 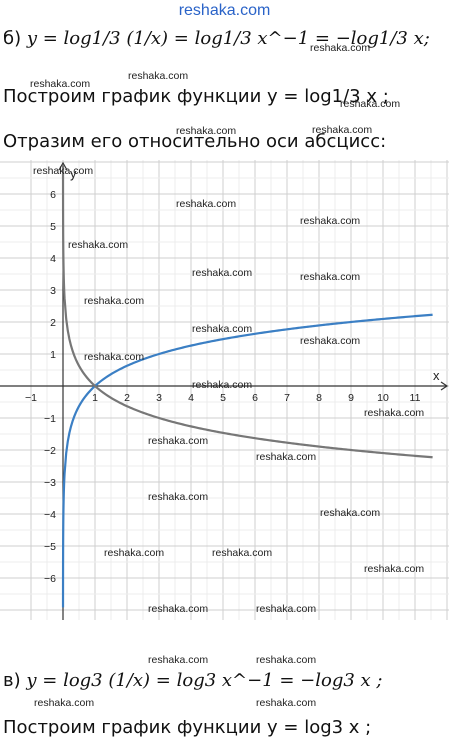 What do you see at coordinates (287, 398) in the screenshot?
I see `x-tick-label: 7` at bounding box center [287, 398].